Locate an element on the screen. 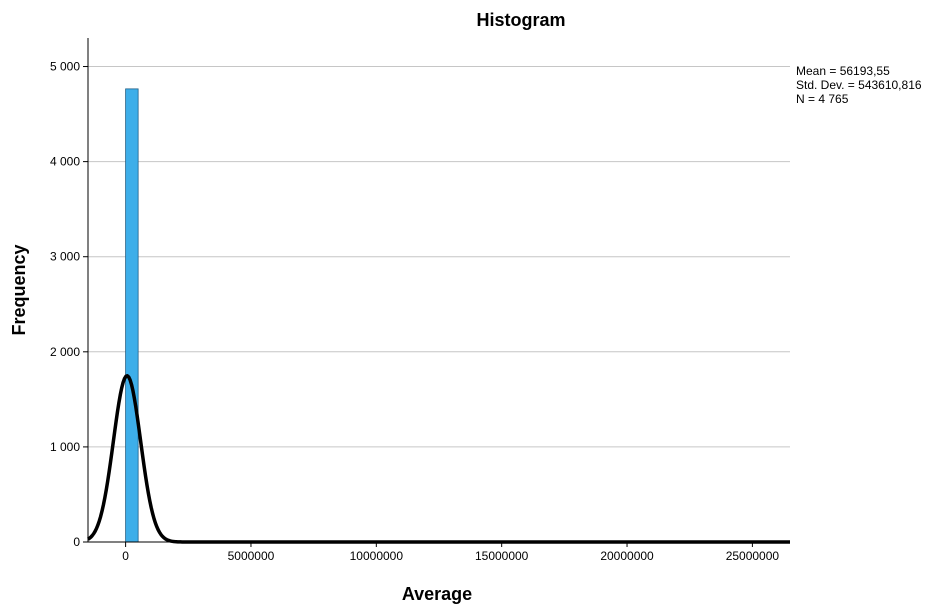  y-tick-labels: 0 1 000 2 000 3 000 4 000 5 000 is located at coordinates (69, 304).